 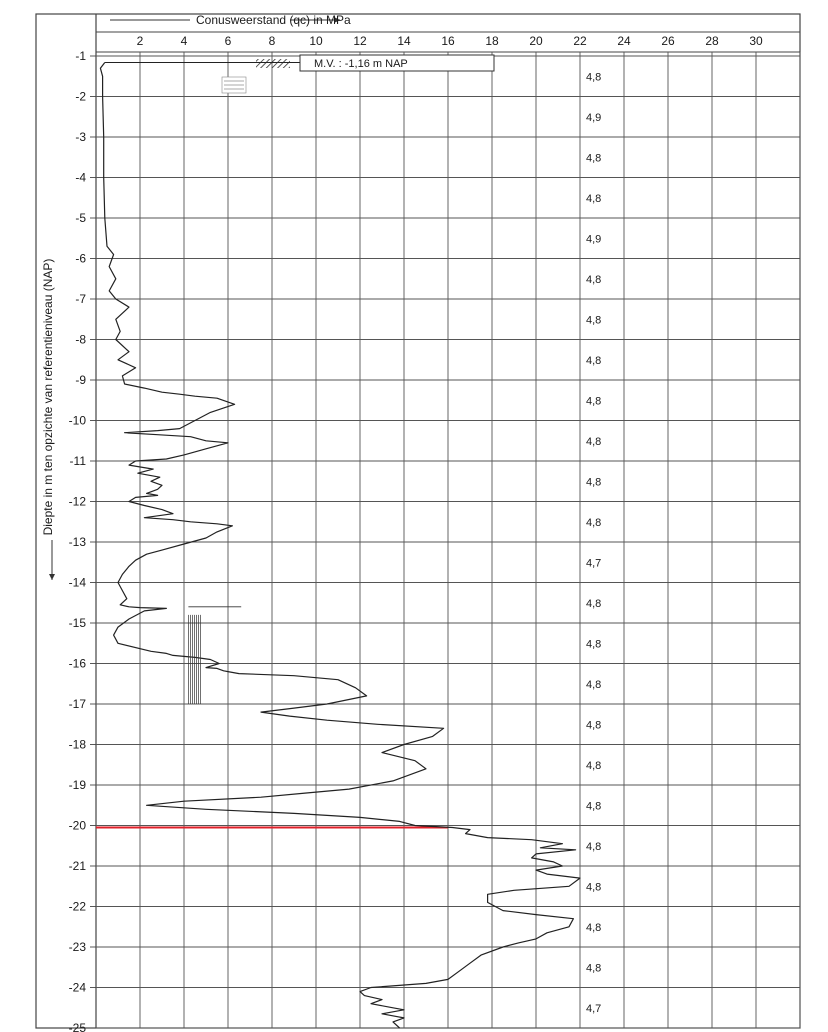 What do you see at coordinates (78, 664) in the screenshot?
I see `y-tick-label: -16` at bounding box center [78, 664].